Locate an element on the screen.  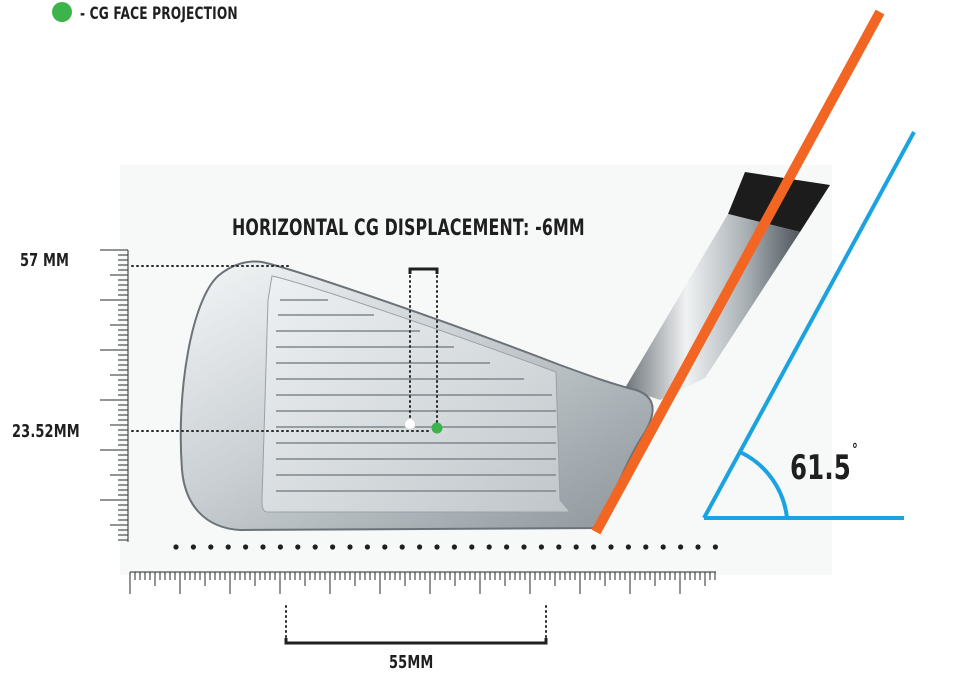
displacement-bracket is located at coordinates (423, 270).